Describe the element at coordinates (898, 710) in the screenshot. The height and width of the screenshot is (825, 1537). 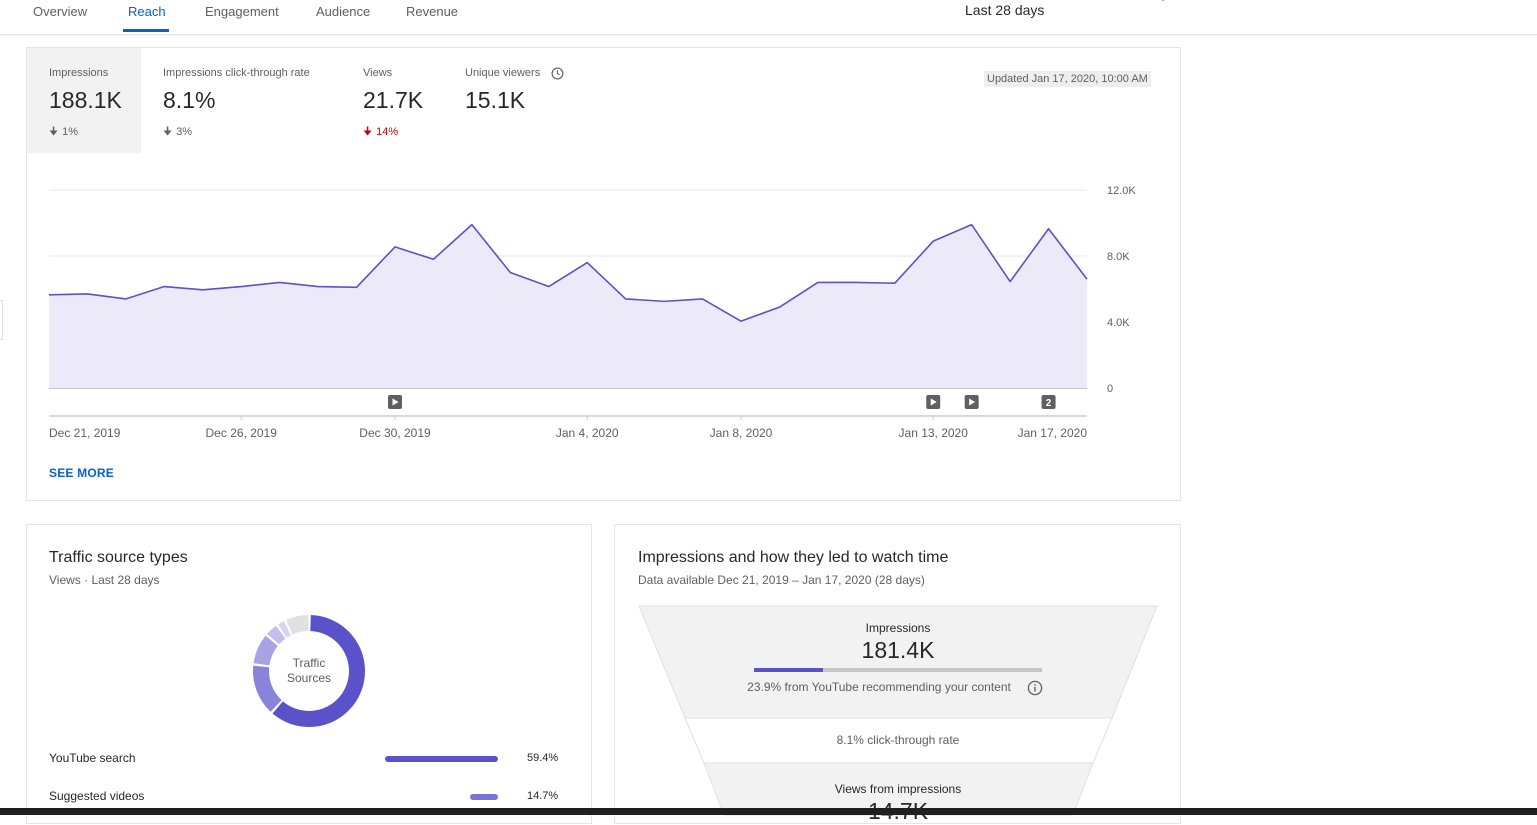
I see `funnel-shape` at that location.